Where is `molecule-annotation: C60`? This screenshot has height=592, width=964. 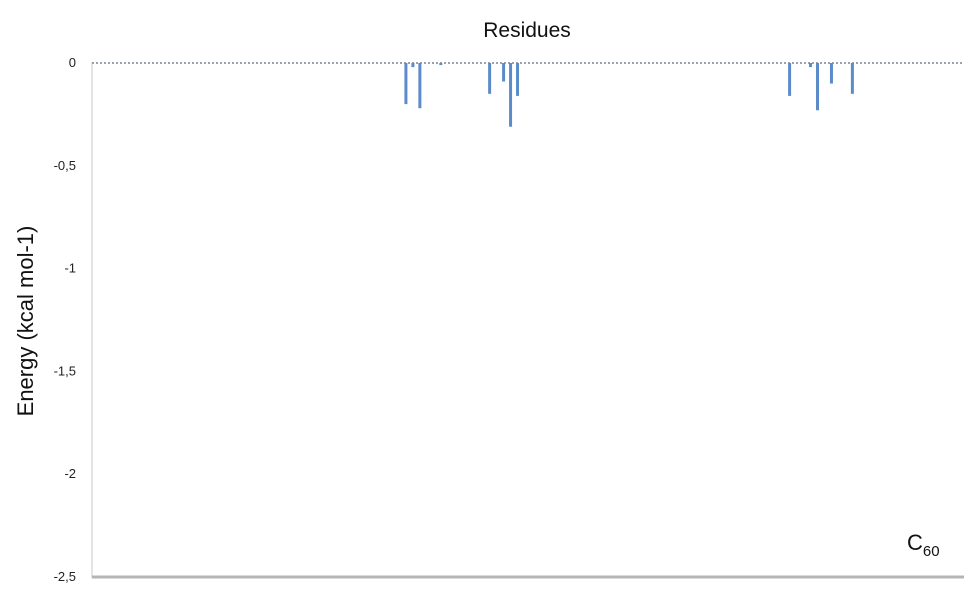 molecule-annotation: C60 is located at coordinates (923, 545).